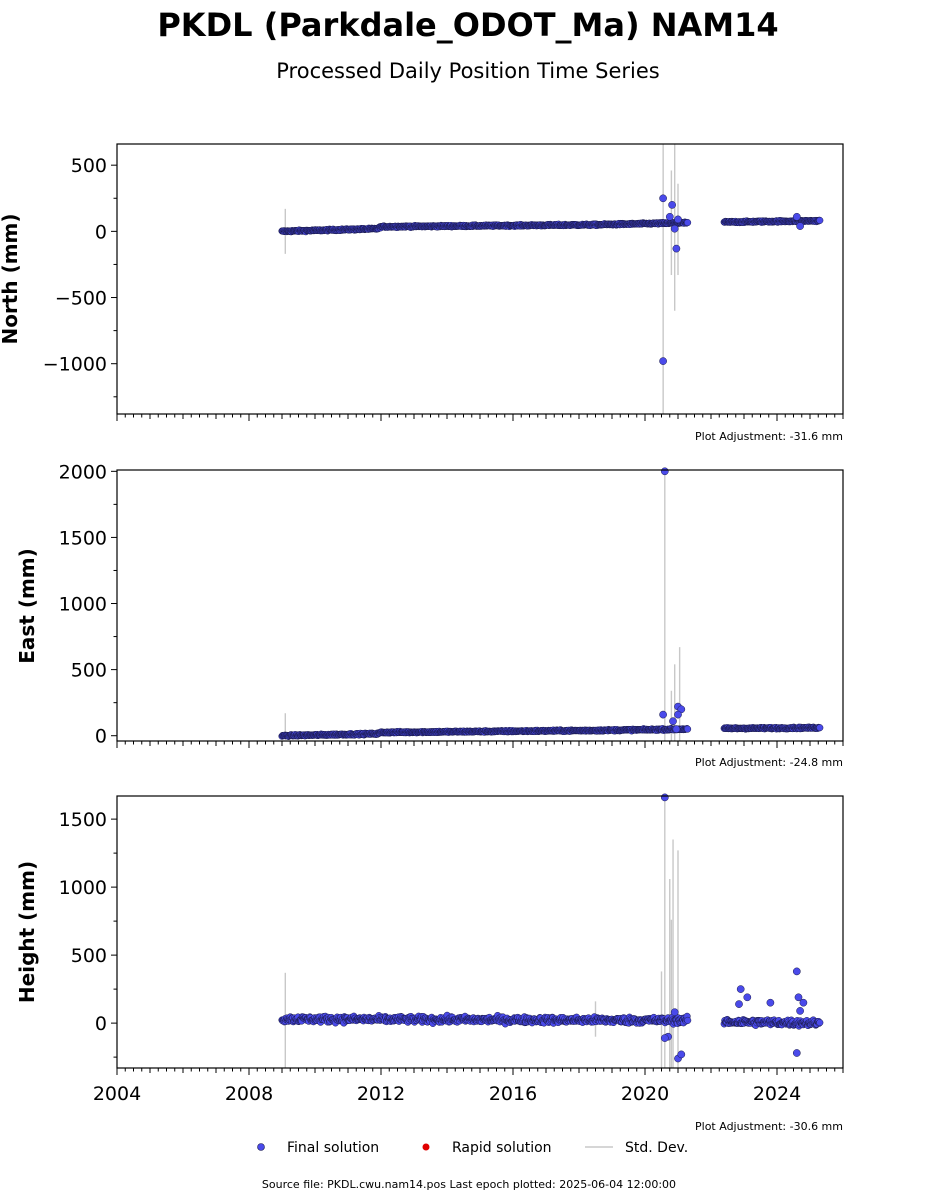 The image size is (937, 1200). I want to click on north-plot-adjustment: Plot Adjustment: -31.6 mm, so click(769, 436).